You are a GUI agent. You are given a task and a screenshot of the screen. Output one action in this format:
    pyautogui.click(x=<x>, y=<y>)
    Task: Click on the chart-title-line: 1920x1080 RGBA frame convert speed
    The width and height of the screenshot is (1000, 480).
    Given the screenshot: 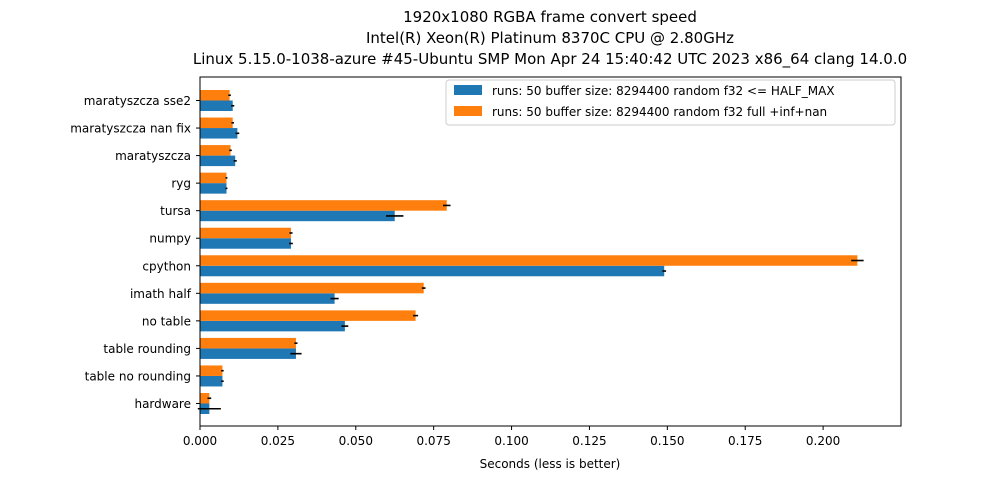 What is the action you would take?
    pyautogui.click(x=550, y=17)
    